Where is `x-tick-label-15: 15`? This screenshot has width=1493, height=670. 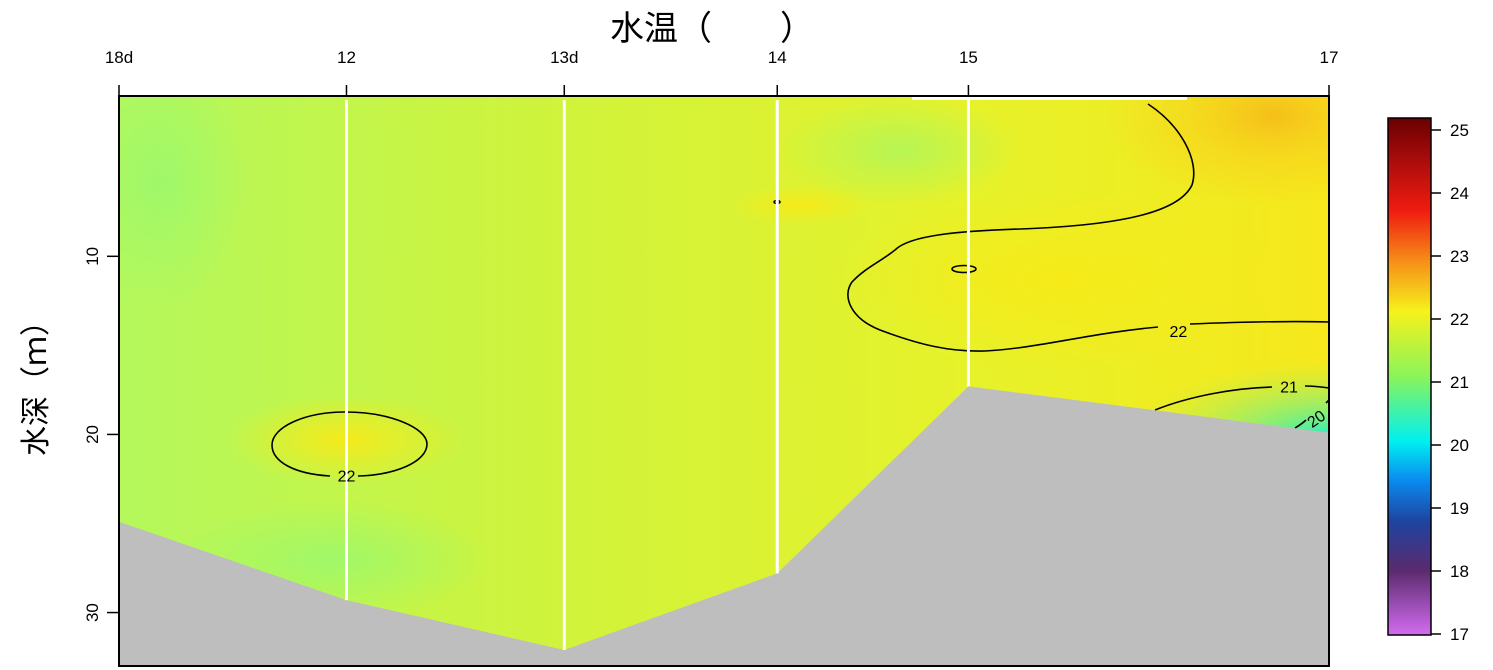 x-tick-label-15: 15 is located at coordinates (968, 57).